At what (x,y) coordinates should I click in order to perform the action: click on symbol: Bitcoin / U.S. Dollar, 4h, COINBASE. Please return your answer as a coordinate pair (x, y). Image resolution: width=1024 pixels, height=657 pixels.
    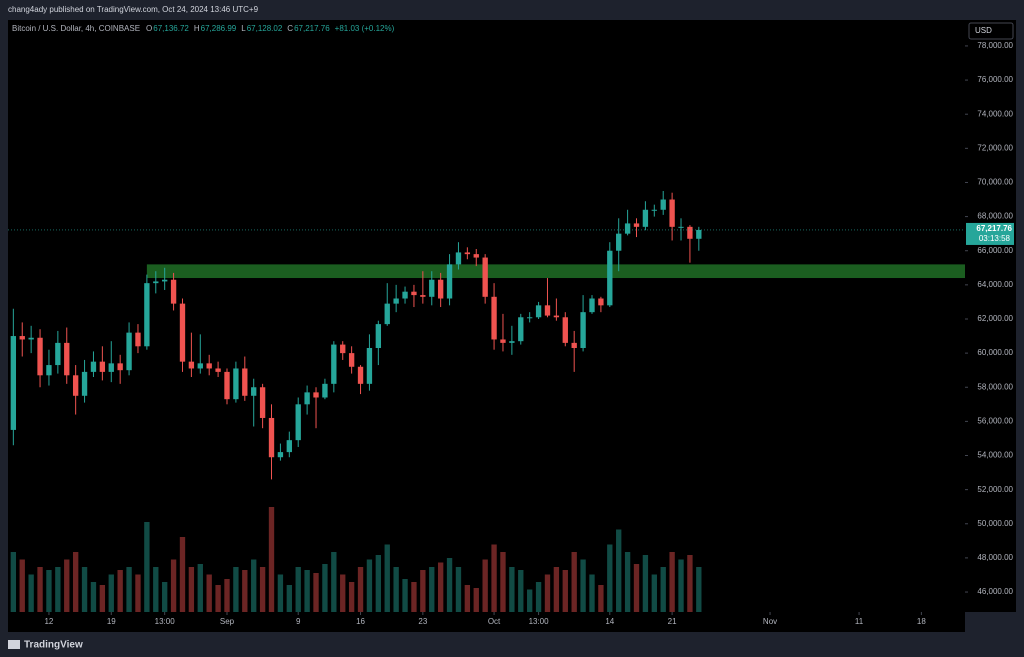
    Looking at the image, I should click on (76, 28).